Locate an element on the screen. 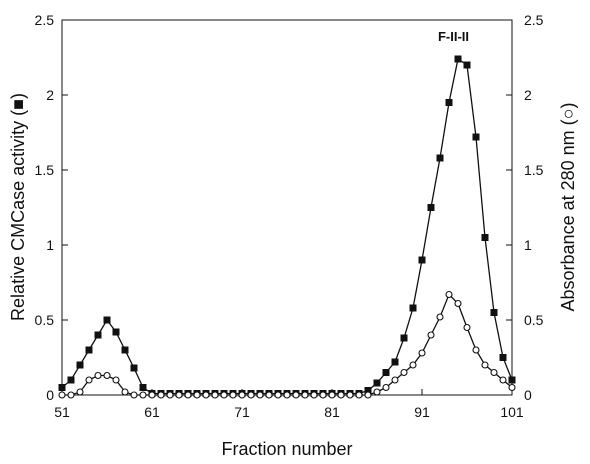 The width and height of the screenshot is (590, 464). y-left-tick-label: 1 is located at coordinates (50, 245).